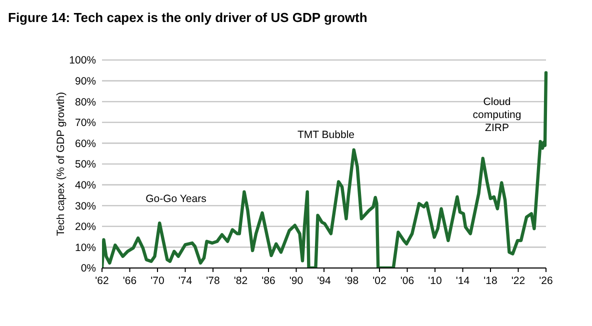 Image resolution: width=592 pixels, height=326 pixels. What do you see at coordinates (176, 199) in the screenshot?
I see `annotation: Go-Go Years` at bounding box center [176, 199].